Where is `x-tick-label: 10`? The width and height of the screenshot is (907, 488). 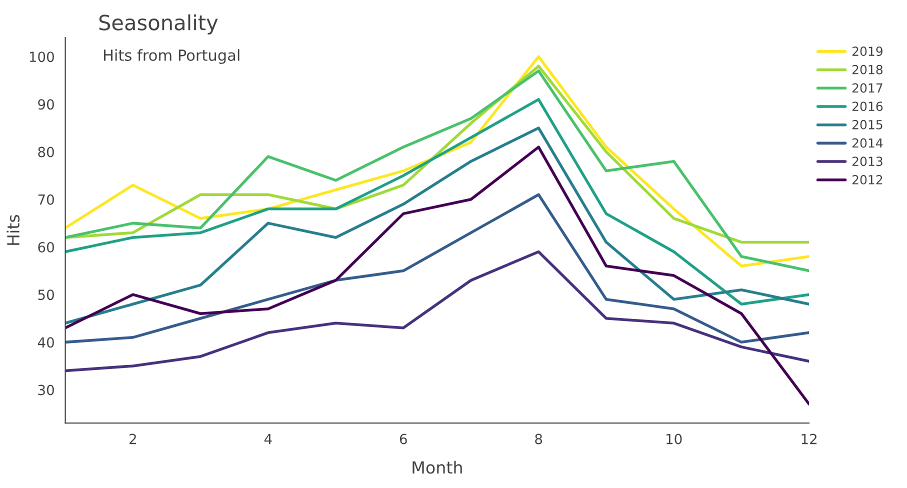
x-tick-label: 10 is located at coordinates (674, 439).